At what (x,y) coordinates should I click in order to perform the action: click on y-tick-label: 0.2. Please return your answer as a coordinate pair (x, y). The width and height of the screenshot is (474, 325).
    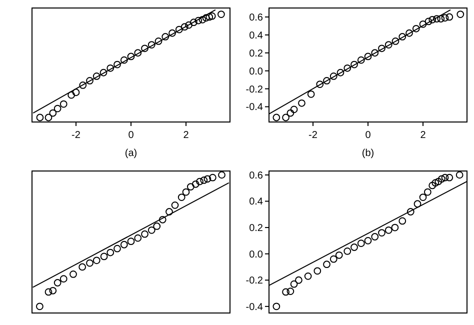
    Looking at the image, I should click on (256, 54).